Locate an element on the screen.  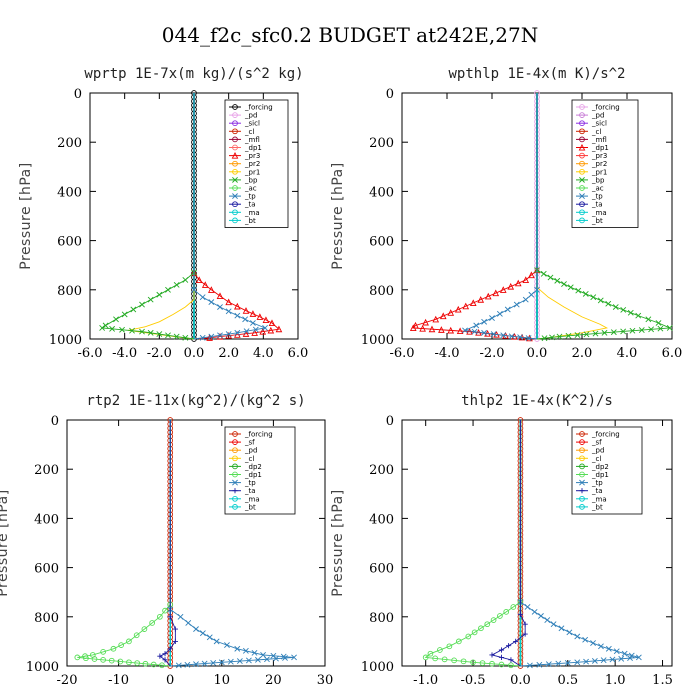
legend-item: _pr1 is located at coordinates (244, 172).